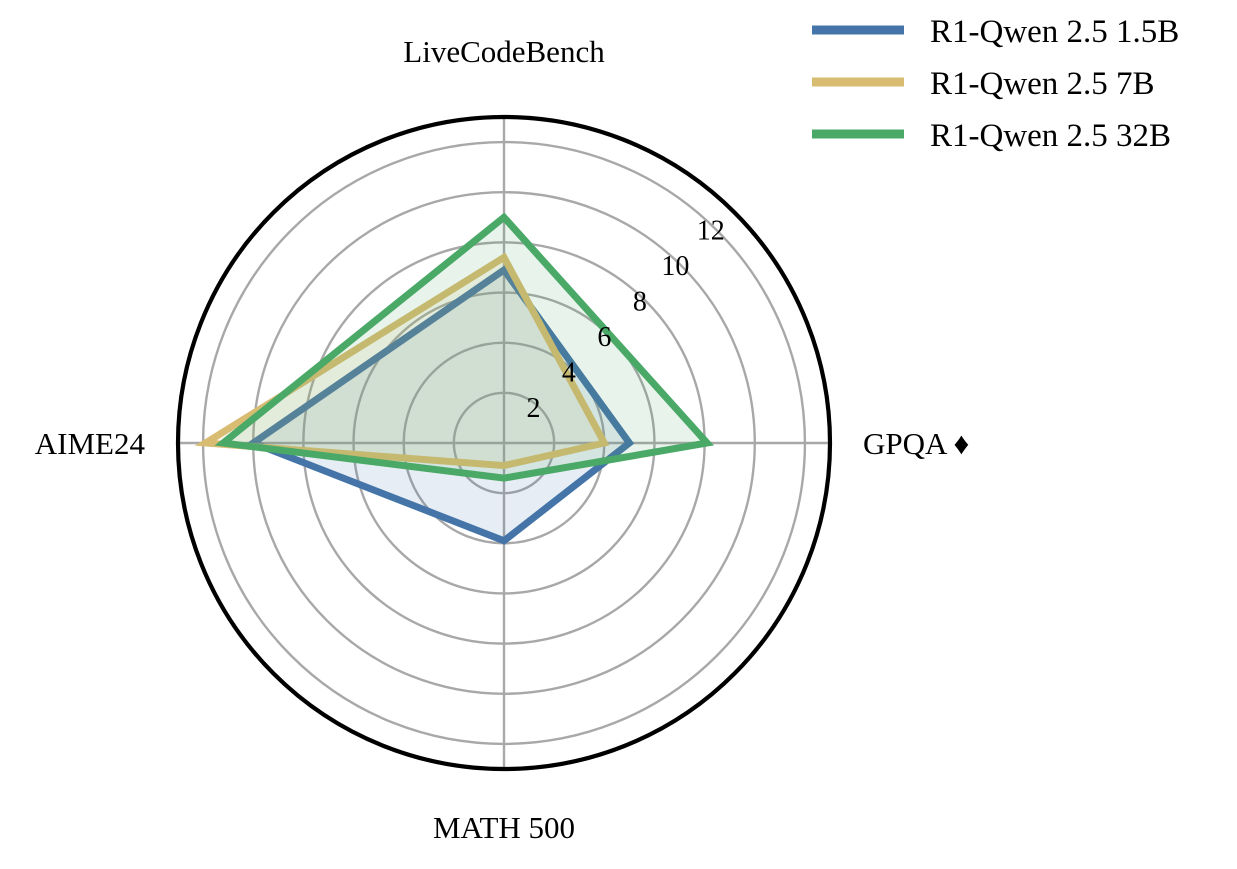 The height and width of the screenshot is (869, 1237). Describe the element at coordinates (1050, 136) in the screenshot. I see `legend-label-2: R1-Qwen 2.5 32B` at that location.